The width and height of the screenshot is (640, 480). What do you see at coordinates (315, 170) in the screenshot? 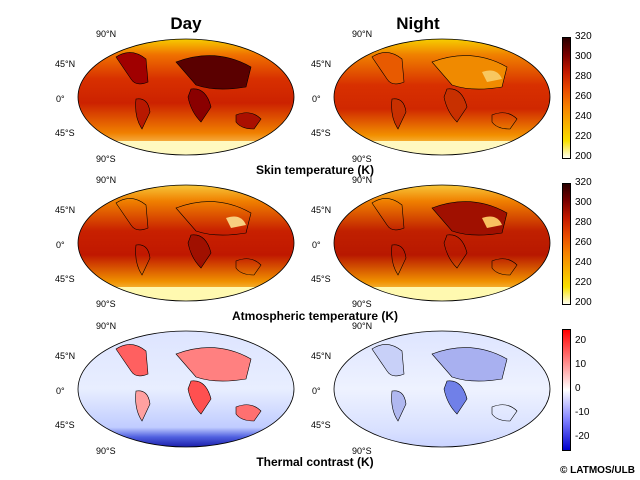
I see `skin-temperature-title: Skin temperature (K)` at bounding box center [315, 170].